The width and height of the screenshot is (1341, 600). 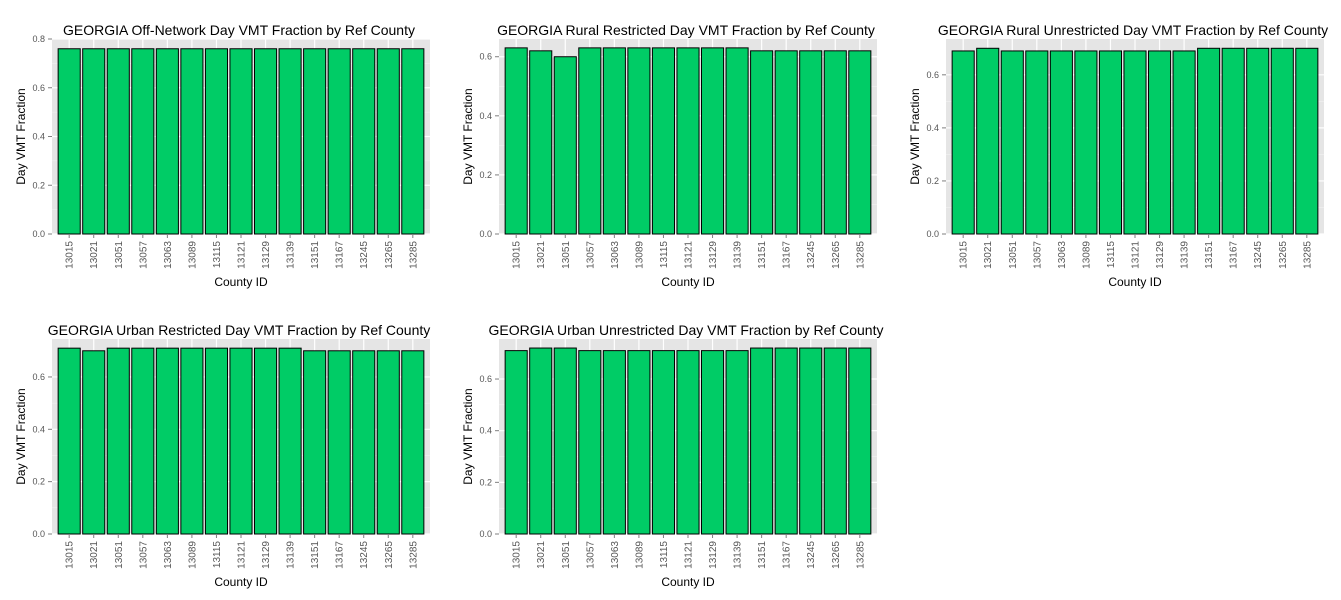 I want to click on x-tick-label: 13057, so click(x=143, y=255).